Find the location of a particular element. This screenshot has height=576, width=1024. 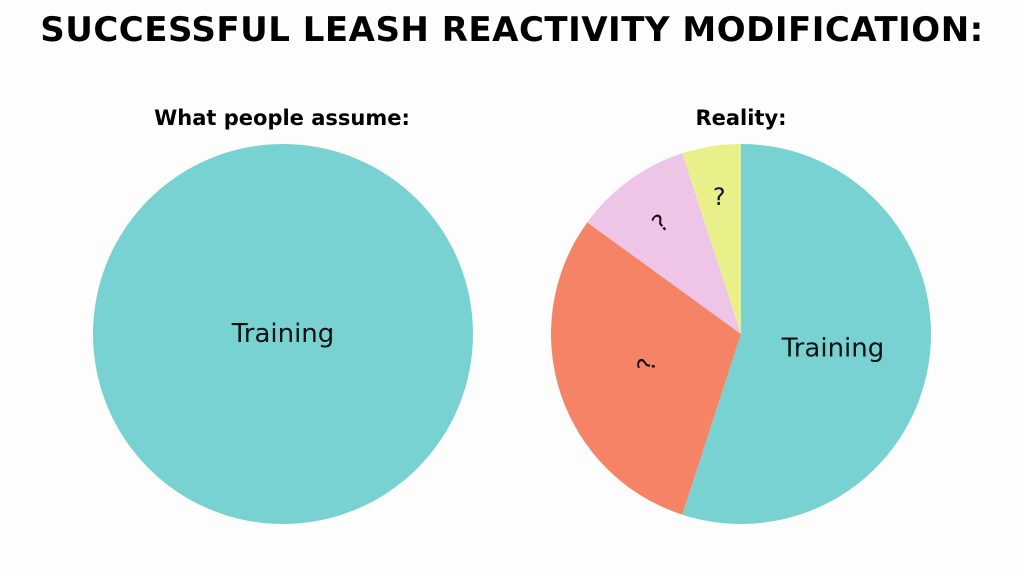

right-chart-title: Reality: is located at coordinates (741, 118).